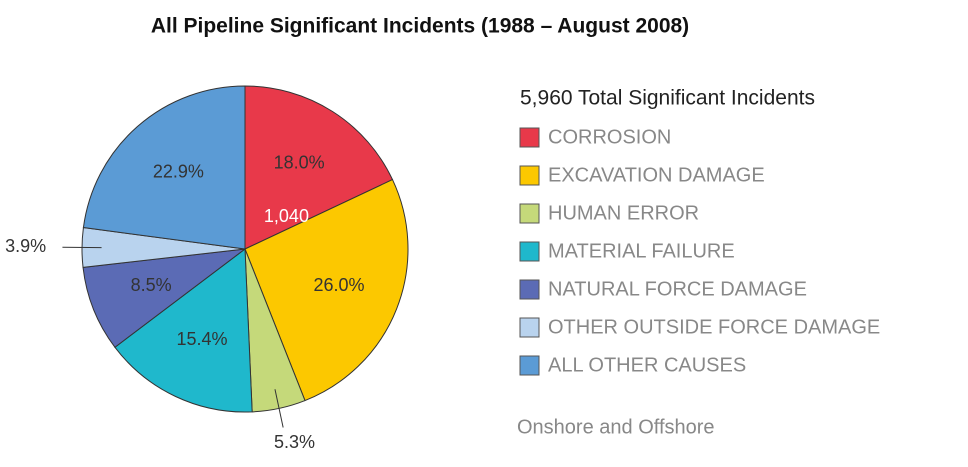  What do you see at coordinates (294, 442) in the screenshot?
I see `data-label: 5.3%` at bounding box center [294, 442].